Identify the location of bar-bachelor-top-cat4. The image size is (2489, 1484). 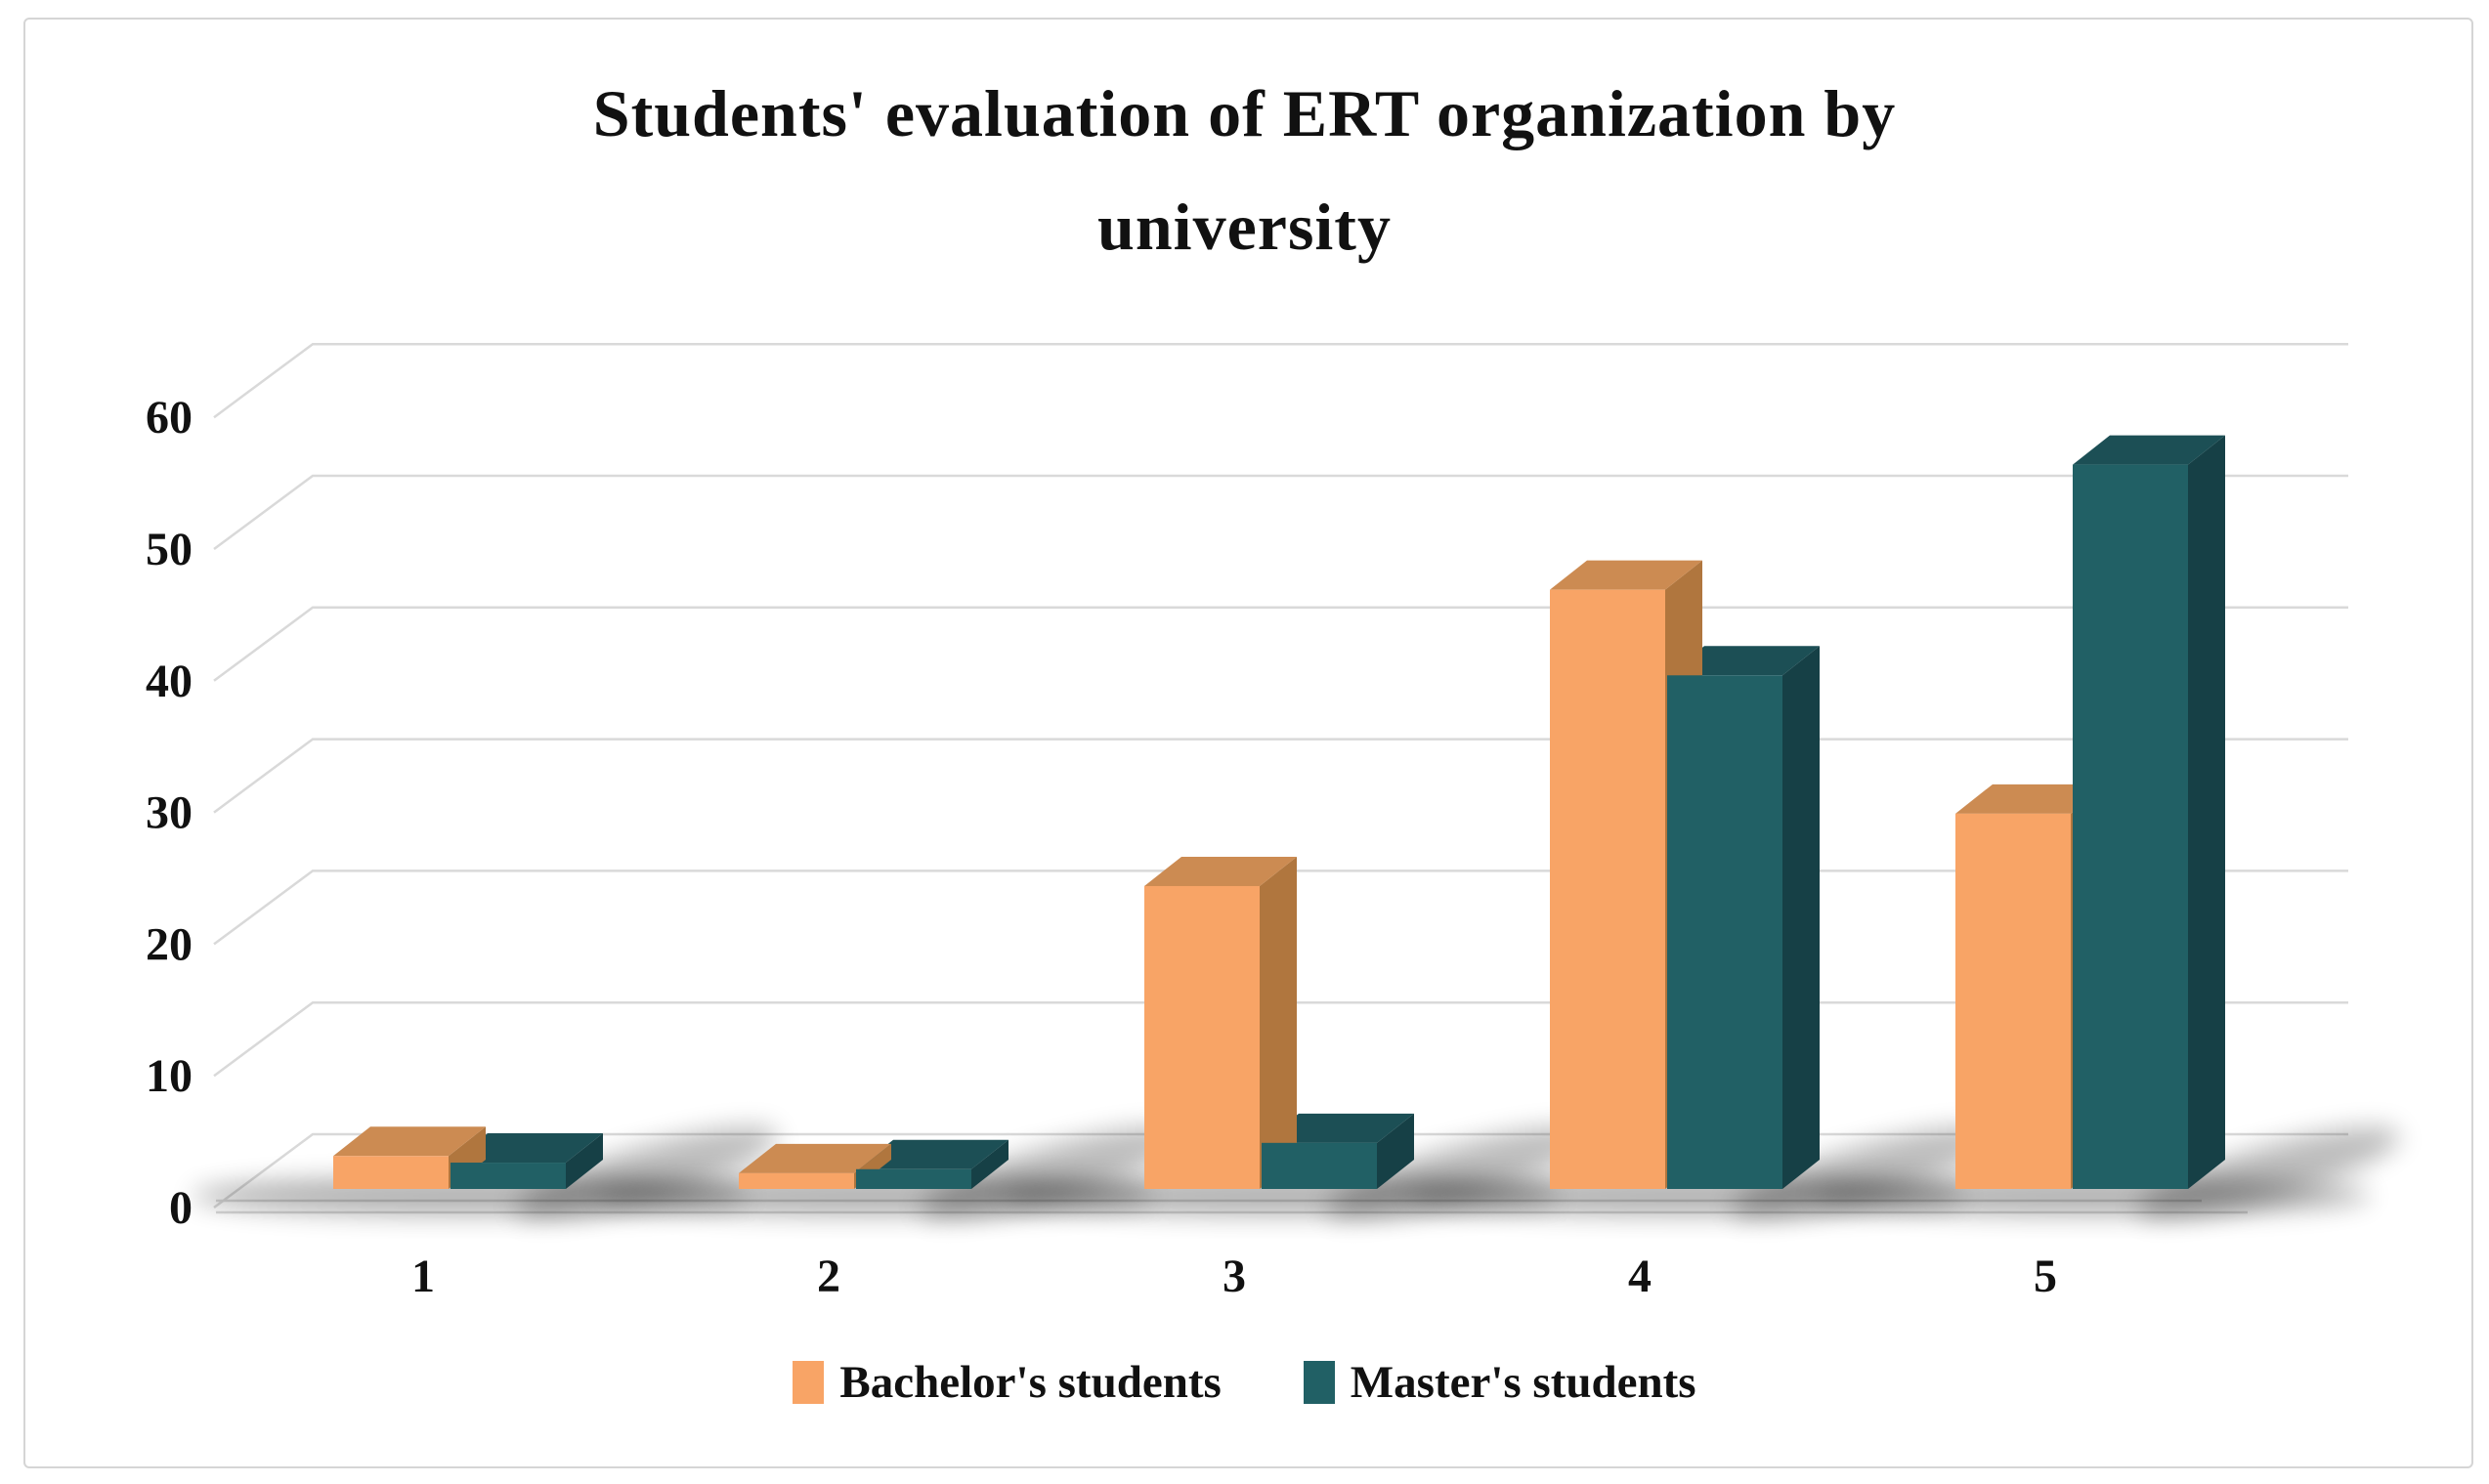
(1626, 575).